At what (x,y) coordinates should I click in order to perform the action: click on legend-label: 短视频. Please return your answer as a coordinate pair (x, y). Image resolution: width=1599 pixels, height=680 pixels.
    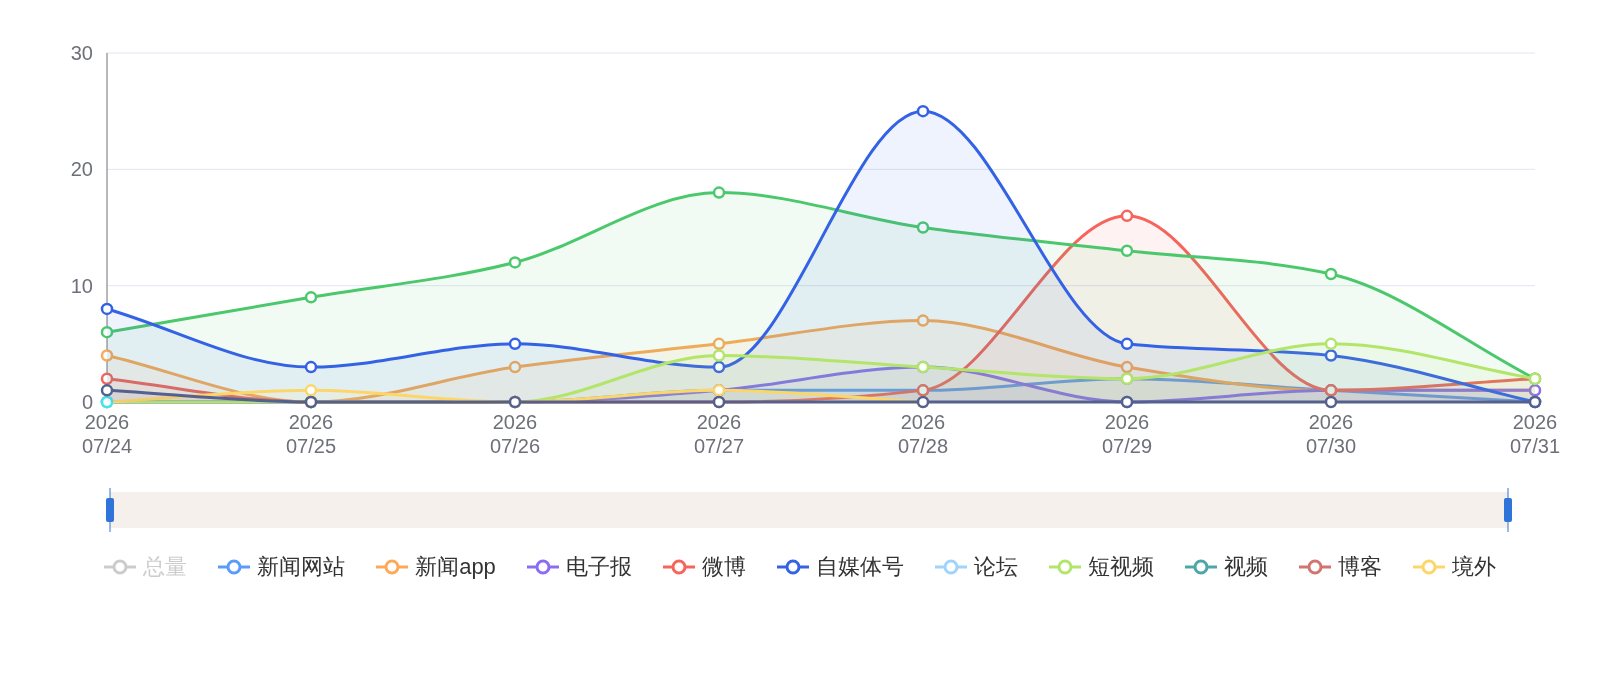
    Looking at the image, I should click on (1120, 567).